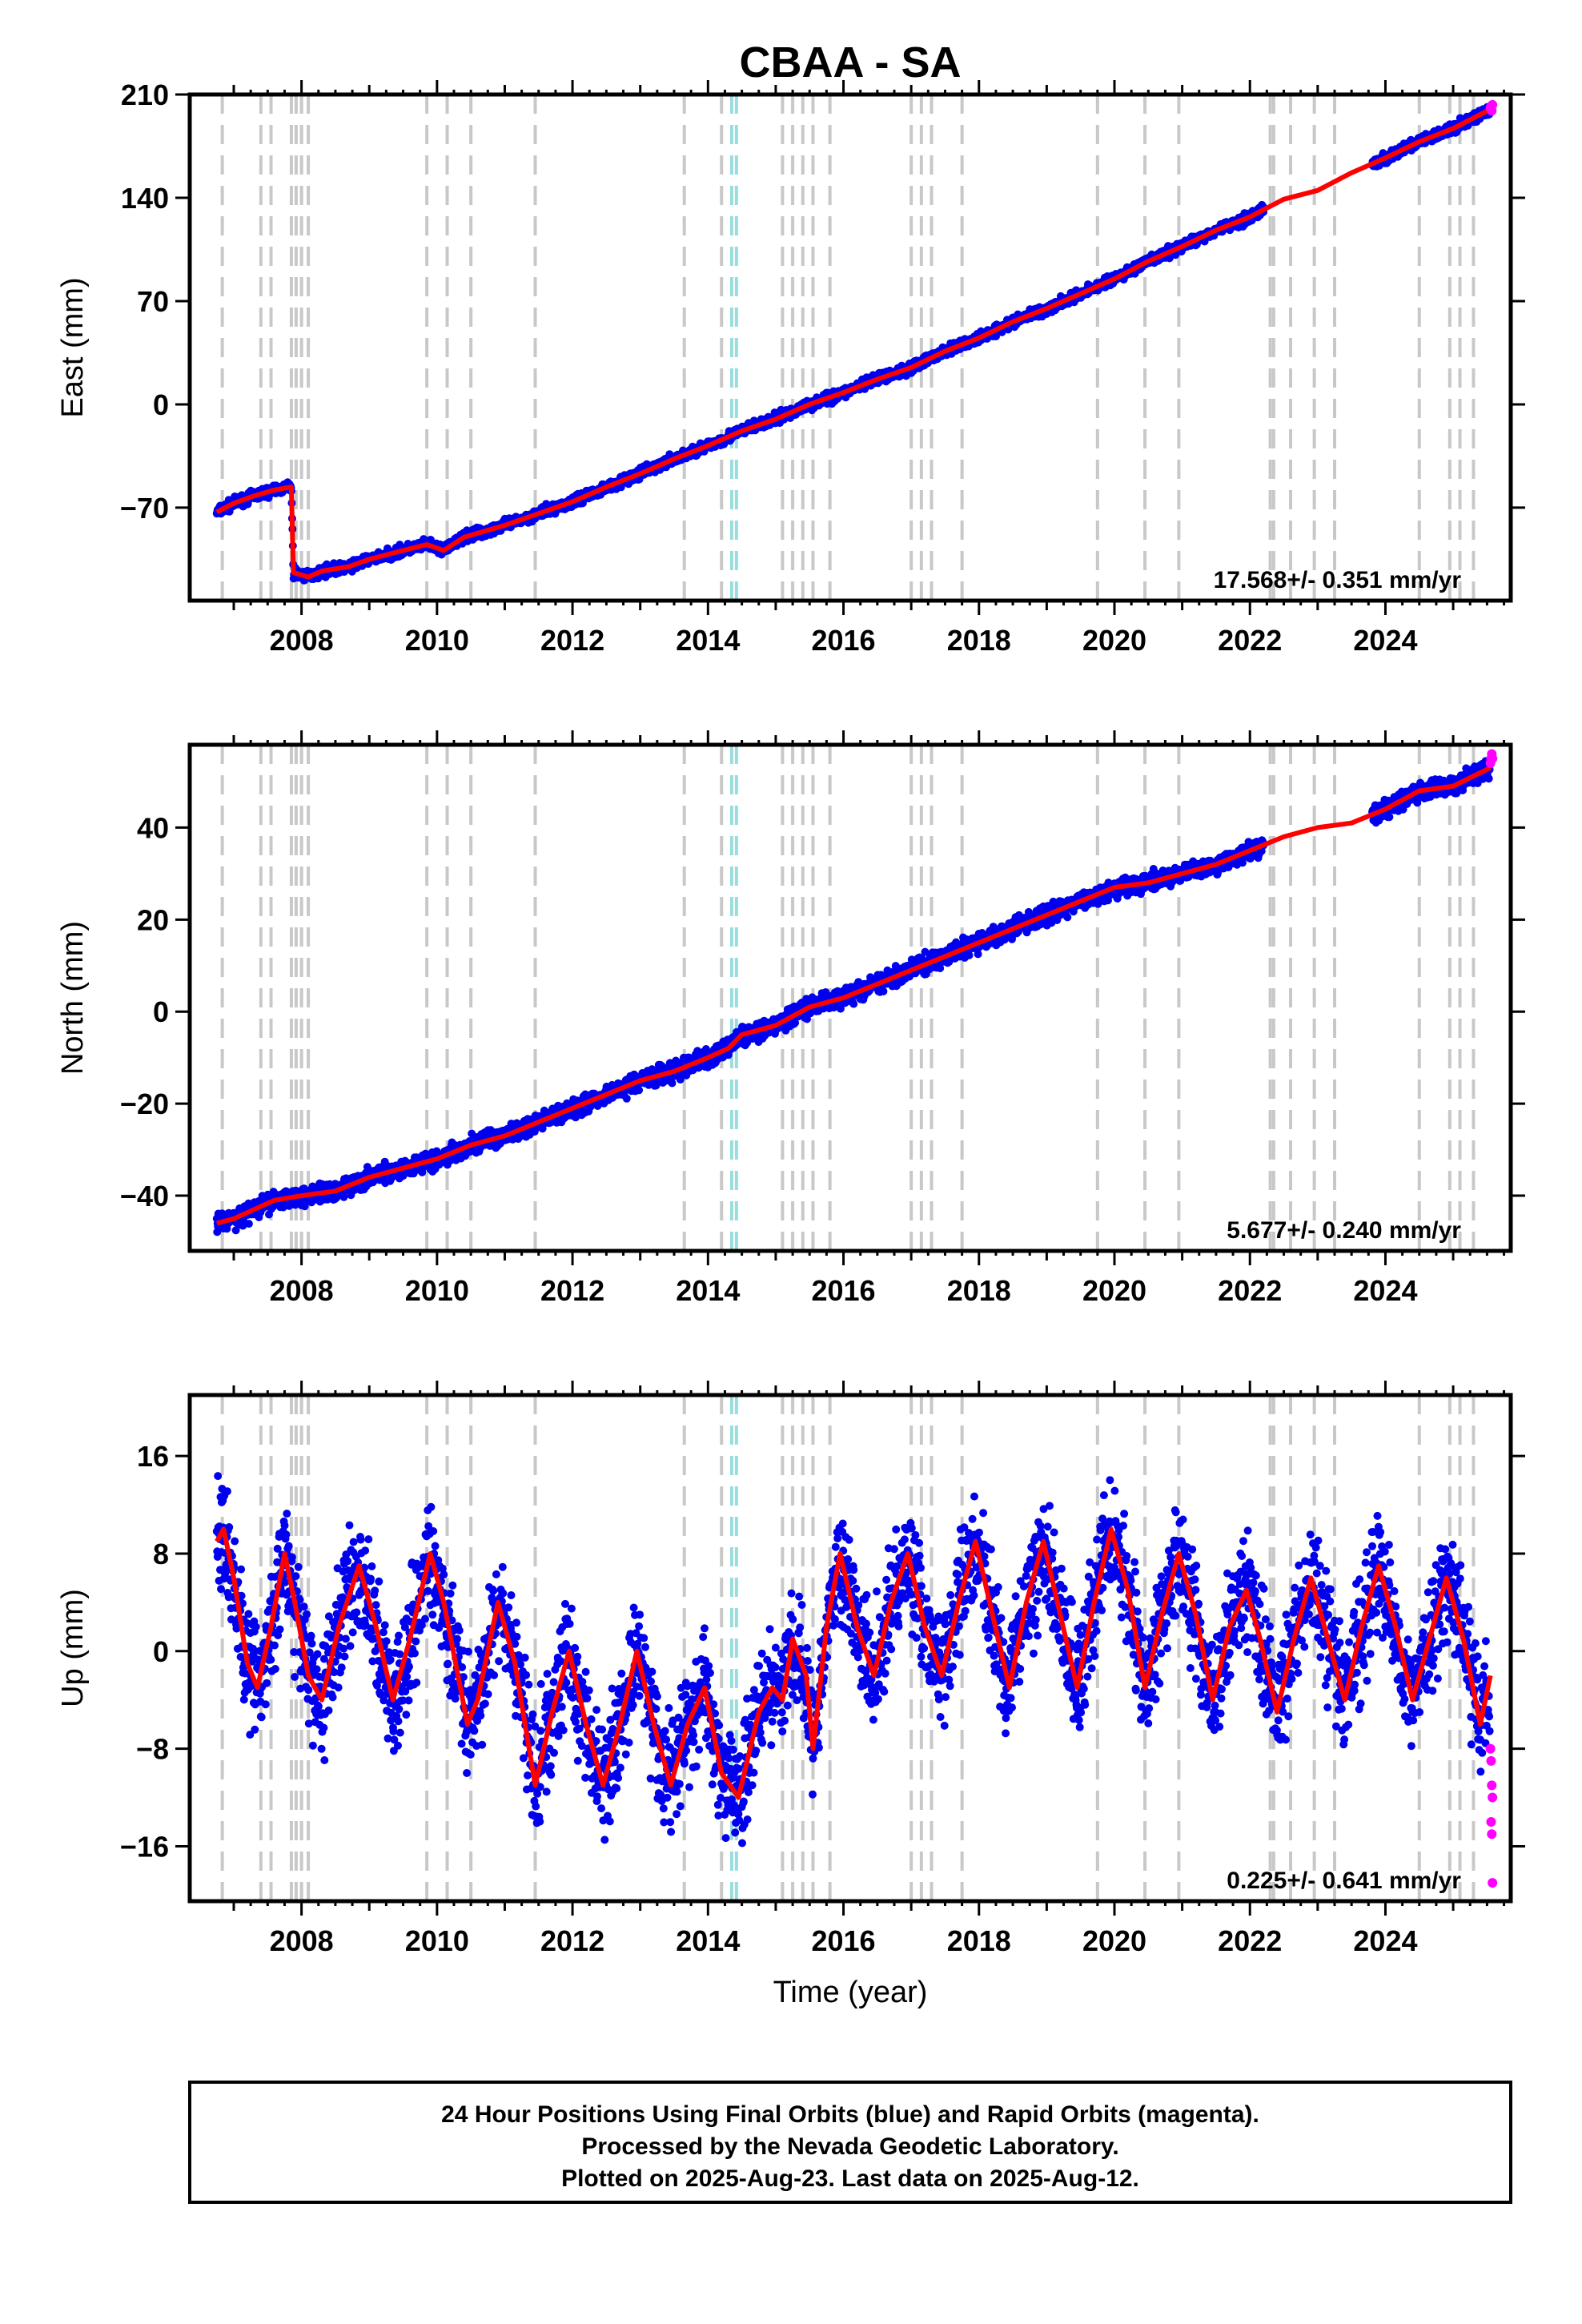  What do you see at coordinates (1114, 640) in the screenshot?
I see `x-tick-label: 2020` at bounding box center [1114, 640].